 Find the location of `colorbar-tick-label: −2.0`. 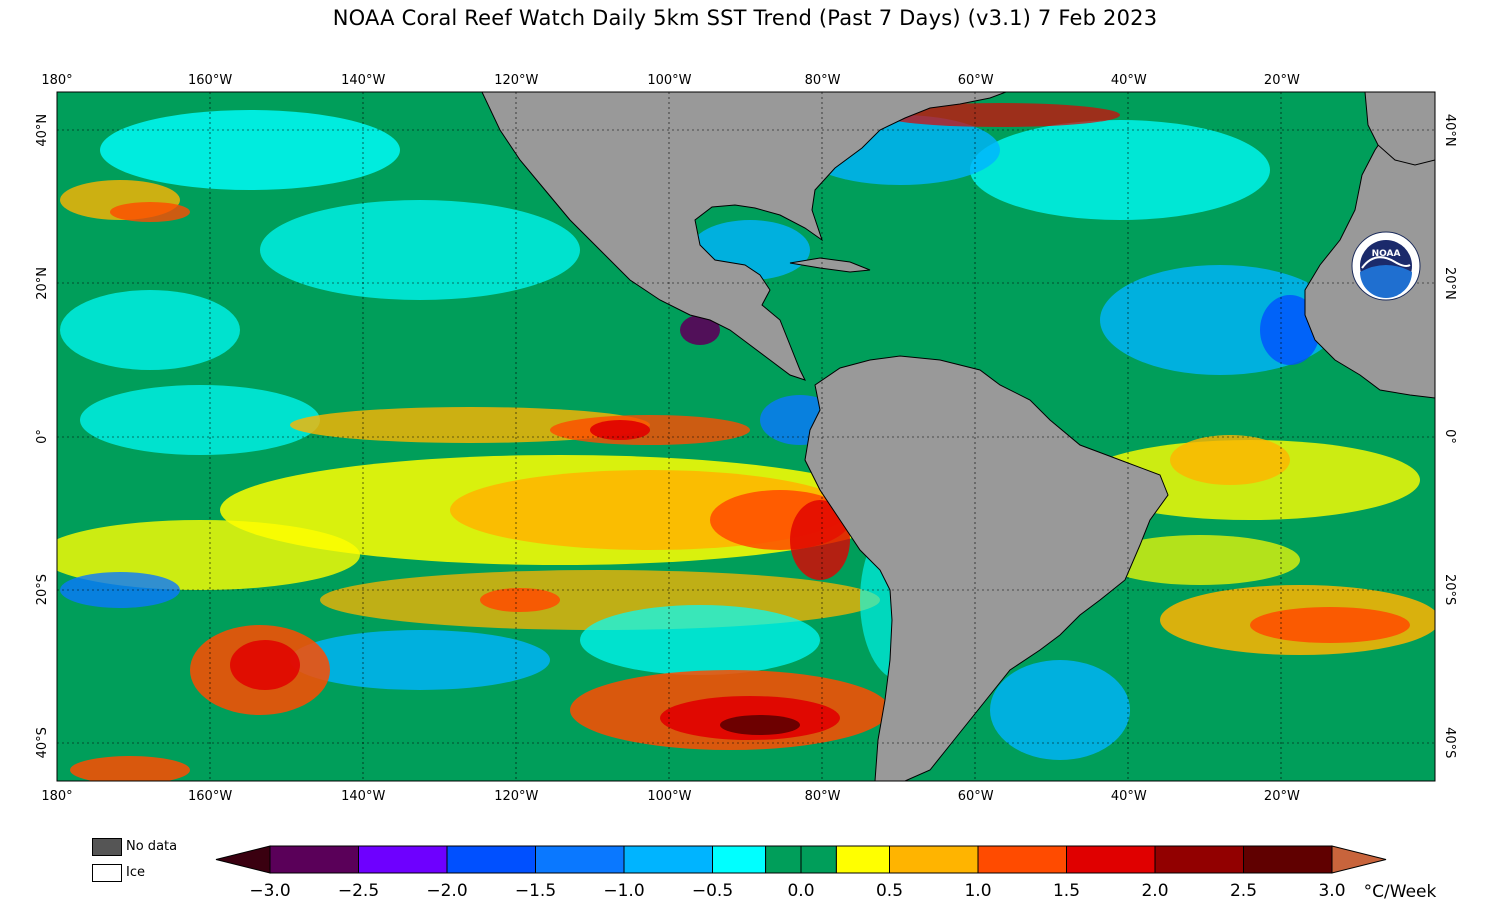

colorbar-tick-label: −2.0 is located at coordinates (446, 891).